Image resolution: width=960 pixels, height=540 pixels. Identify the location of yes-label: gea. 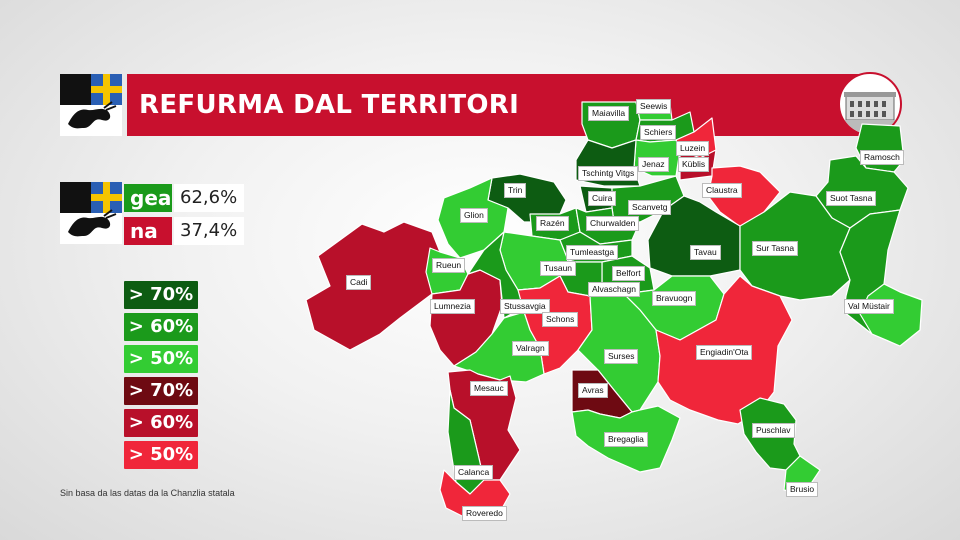
(148, 198).